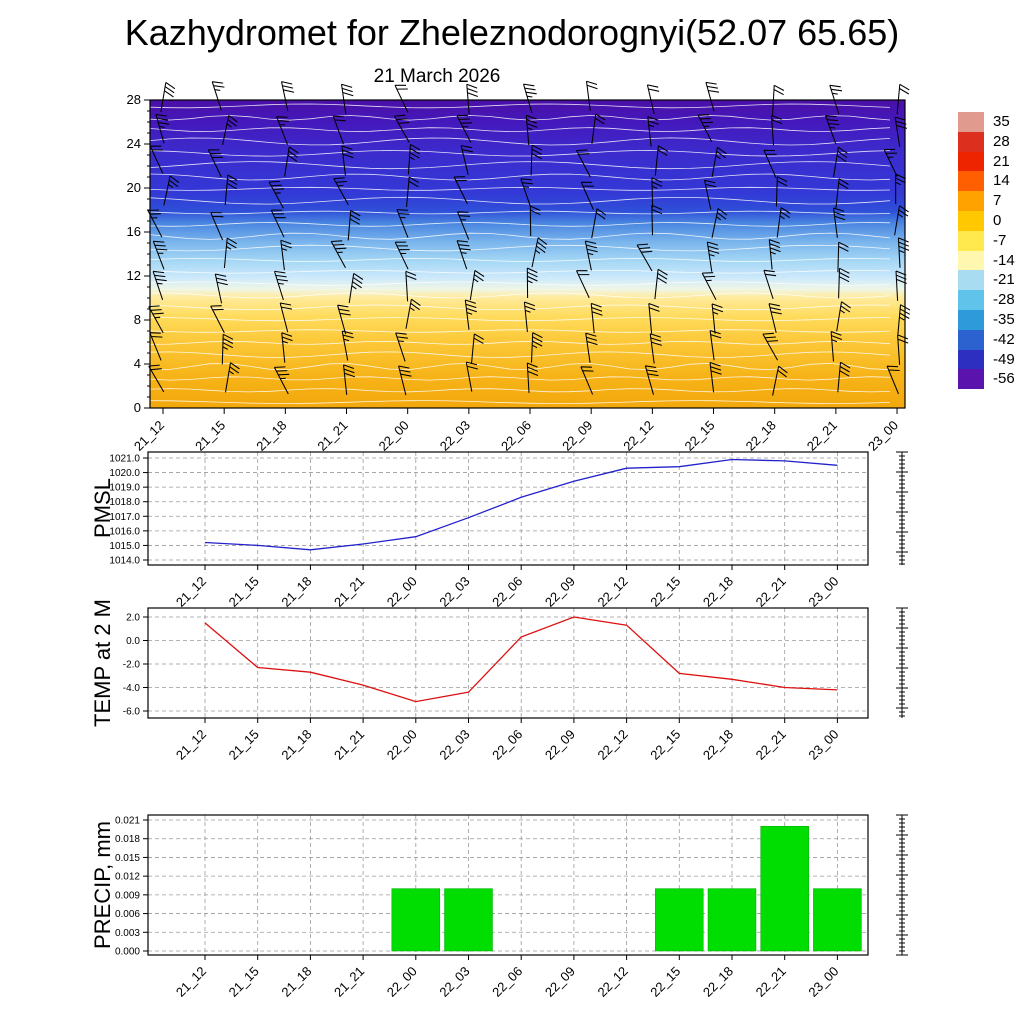  What do you see at coordinates (127, 895) in the screenshot?
I see `y-tick-label: 0.009` at bounding box center [127, 895].